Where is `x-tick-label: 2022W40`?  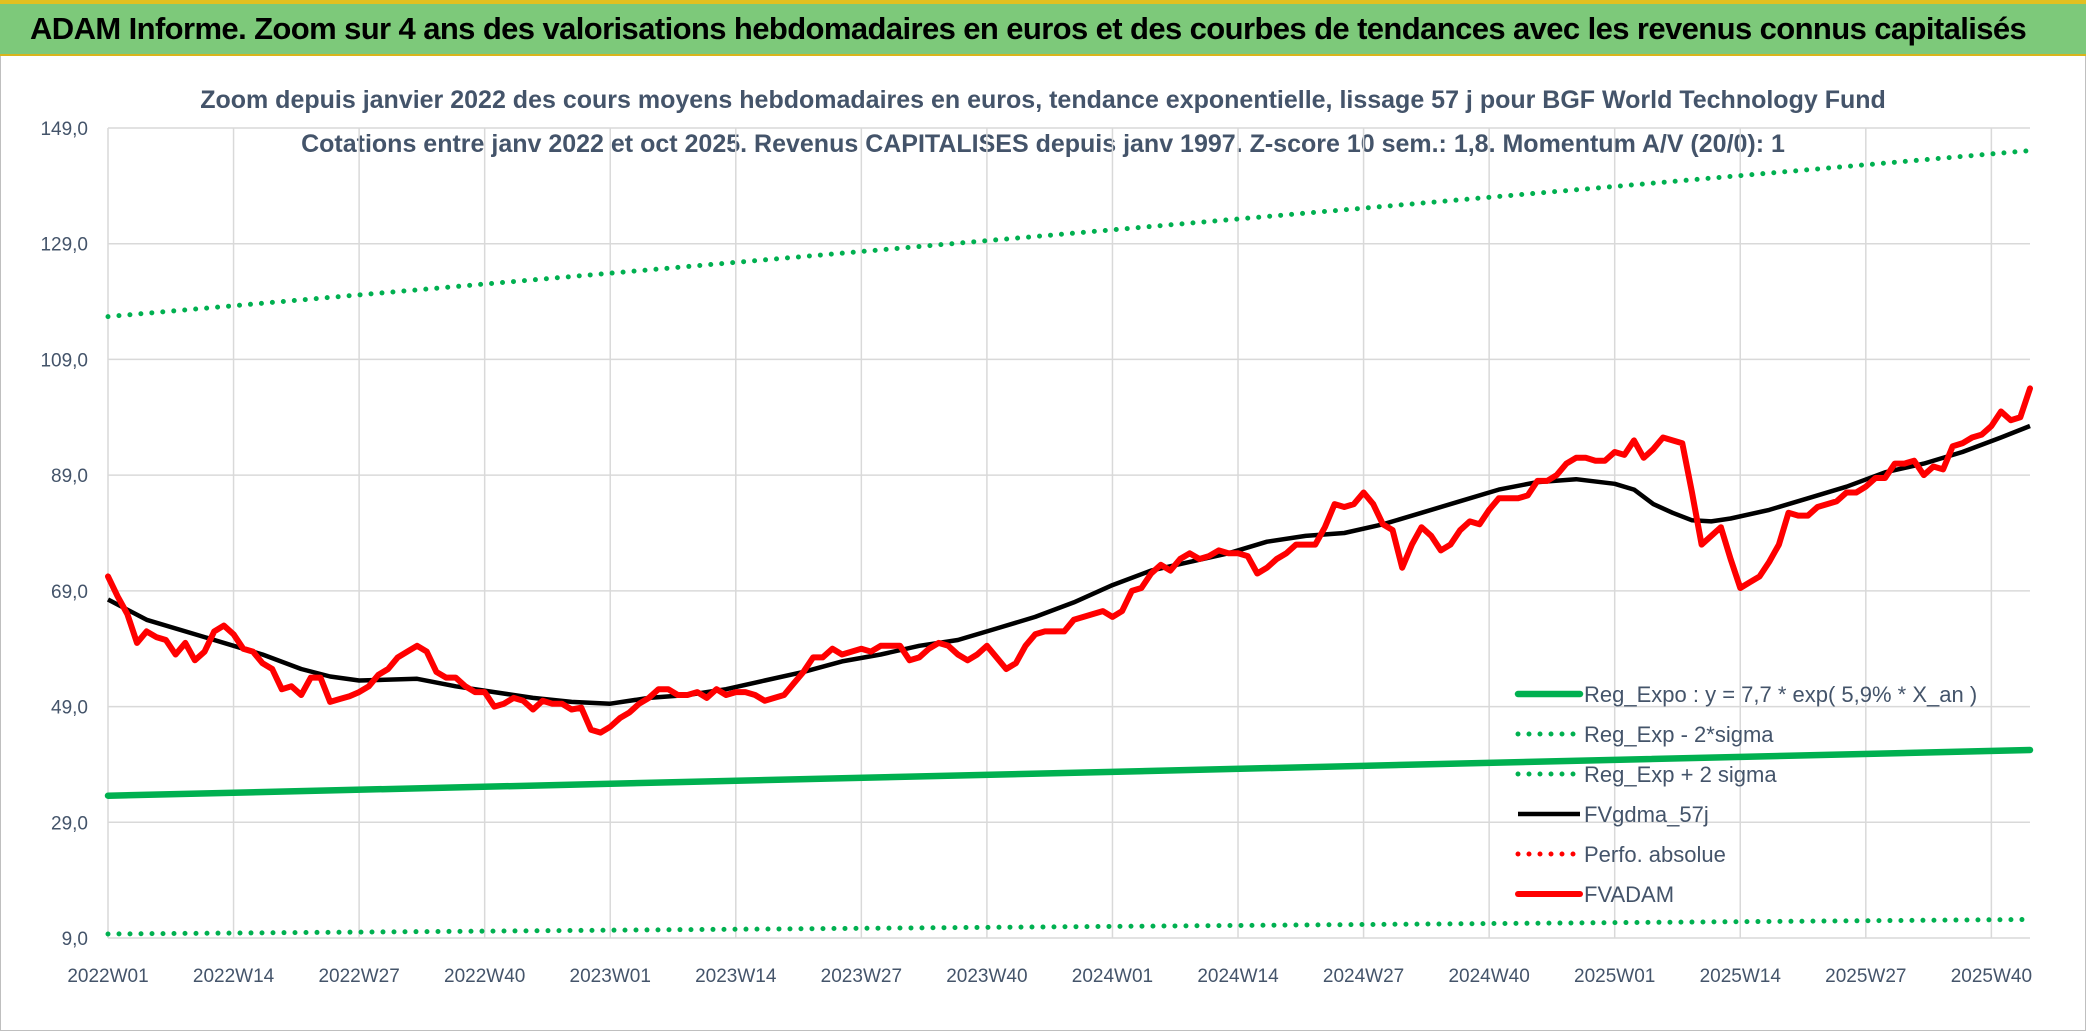 x-tick-label: 2022W40 is located at coordinates (484, 976).